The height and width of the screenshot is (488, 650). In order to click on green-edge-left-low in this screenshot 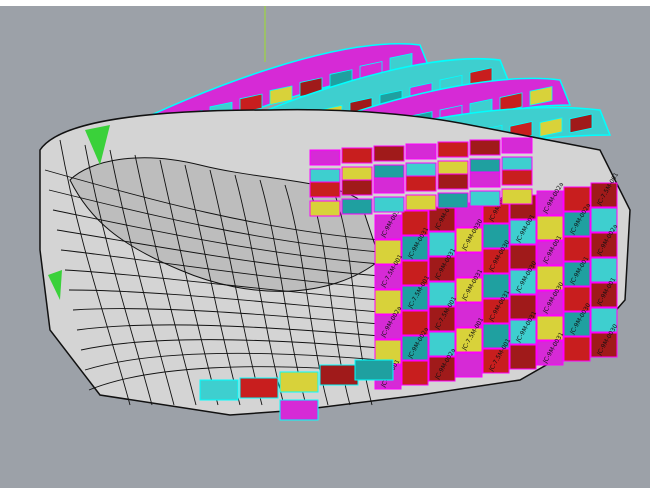, I will do `click(55, 285)`.